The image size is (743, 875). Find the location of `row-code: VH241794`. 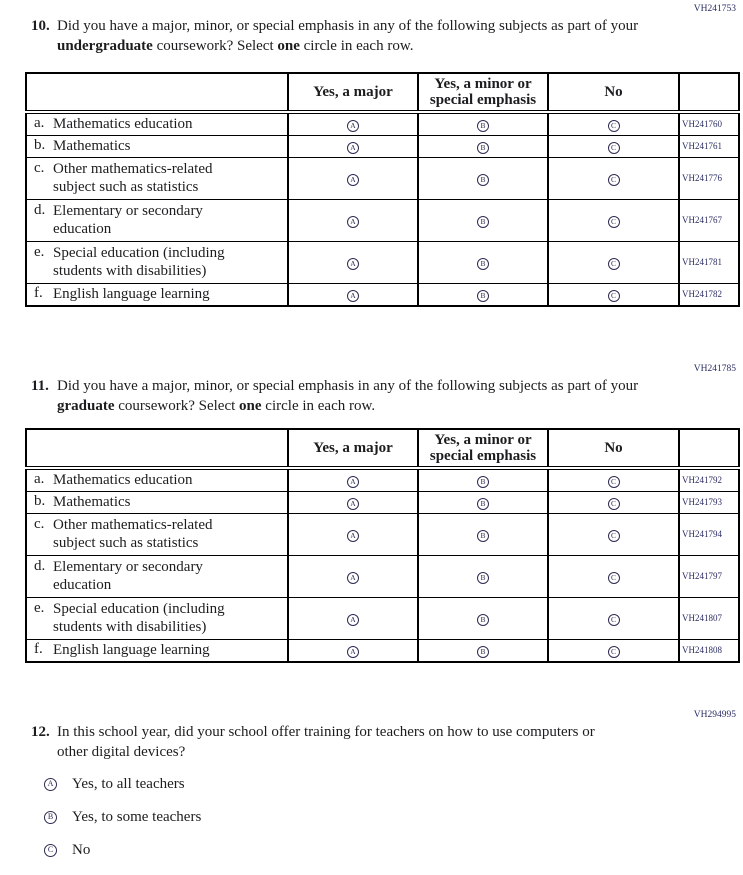

row-code: VH241794 is located at coordinates (709, 534).